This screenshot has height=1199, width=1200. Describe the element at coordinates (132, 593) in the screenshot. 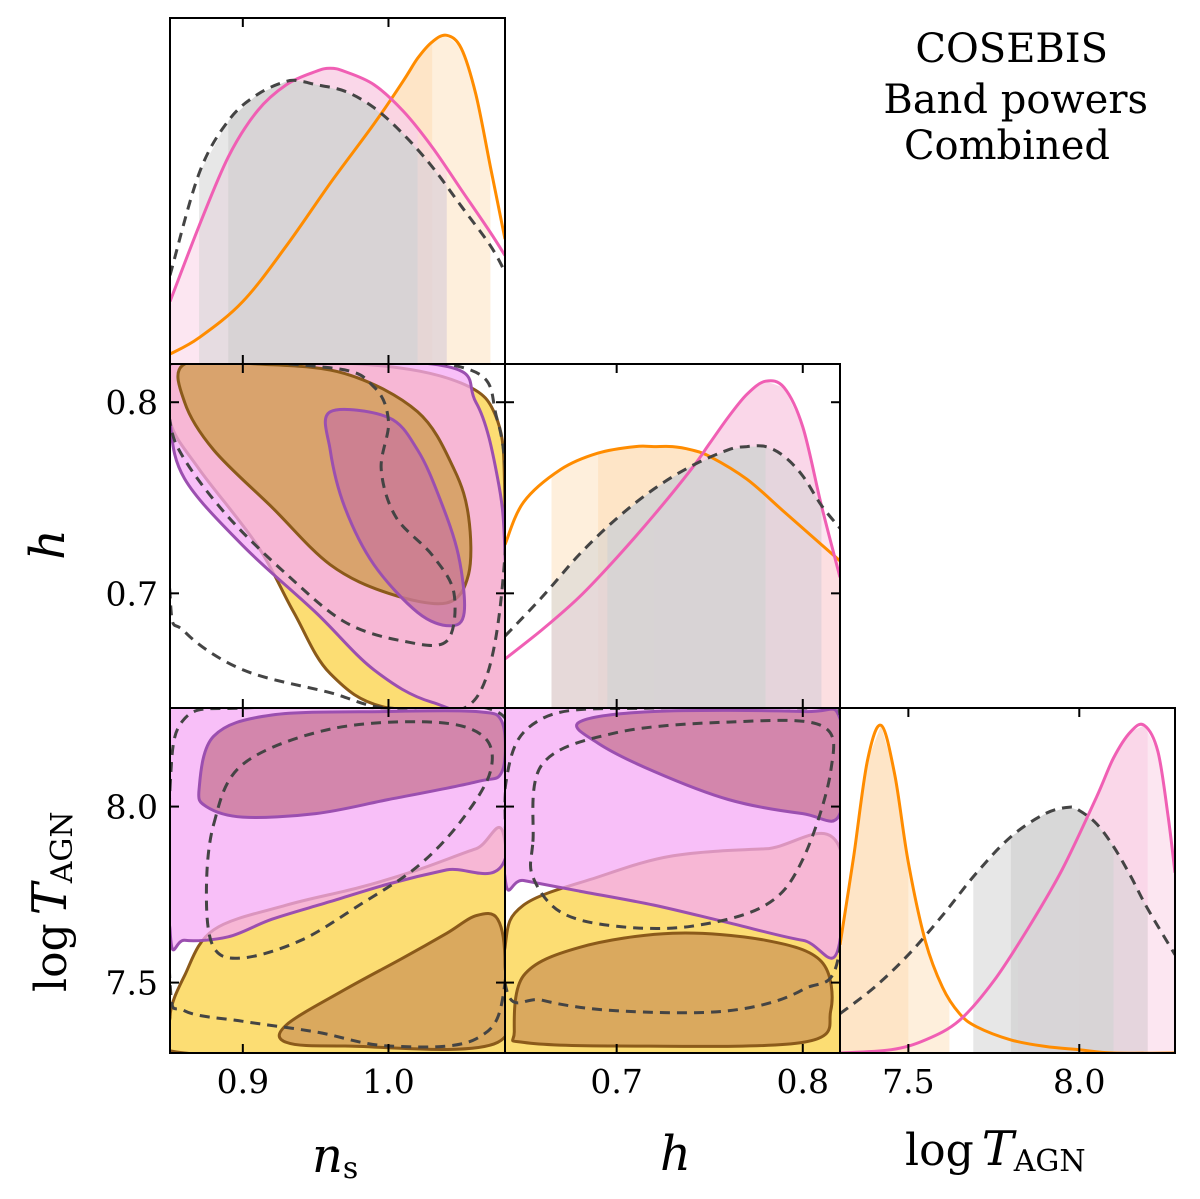

I see `ytick-label-h-0: 0.7` at that location.